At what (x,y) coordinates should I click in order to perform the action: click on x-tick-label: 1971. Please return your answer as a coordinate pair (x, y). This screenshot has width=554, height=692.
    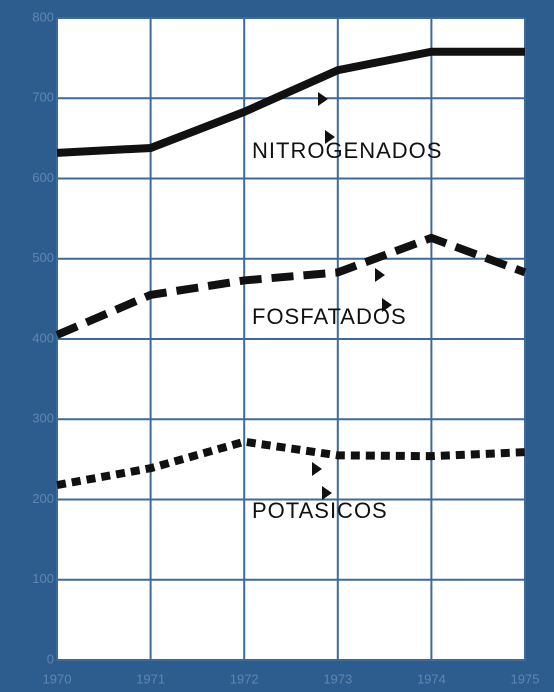
    Looking at the image, I should click on (150, 678).